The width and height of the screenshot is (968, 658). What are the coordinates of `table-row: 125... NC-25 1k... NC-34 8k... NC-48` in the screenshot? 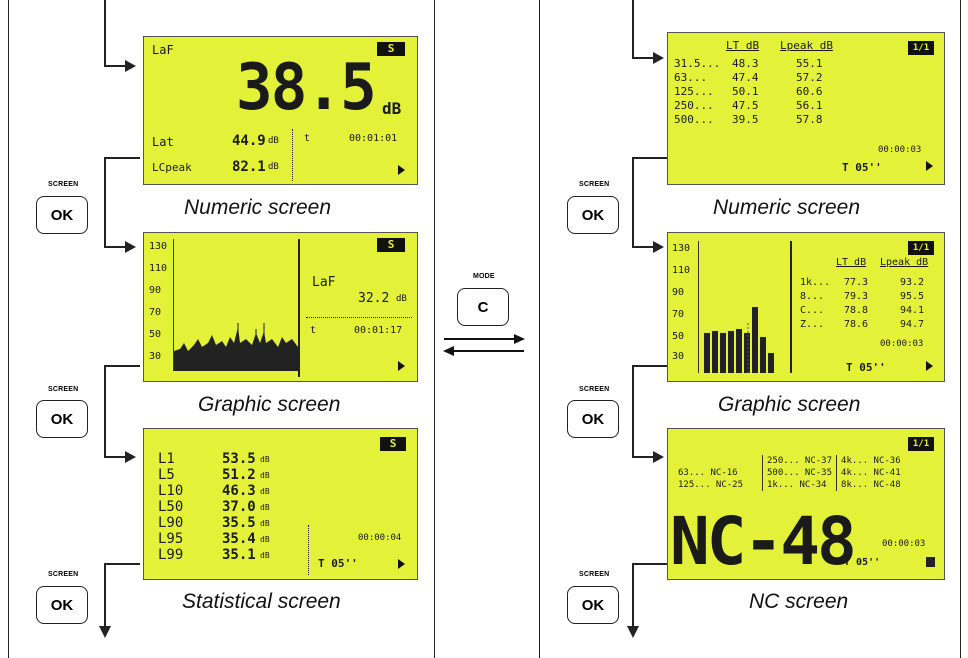 It's located at (789, 485).